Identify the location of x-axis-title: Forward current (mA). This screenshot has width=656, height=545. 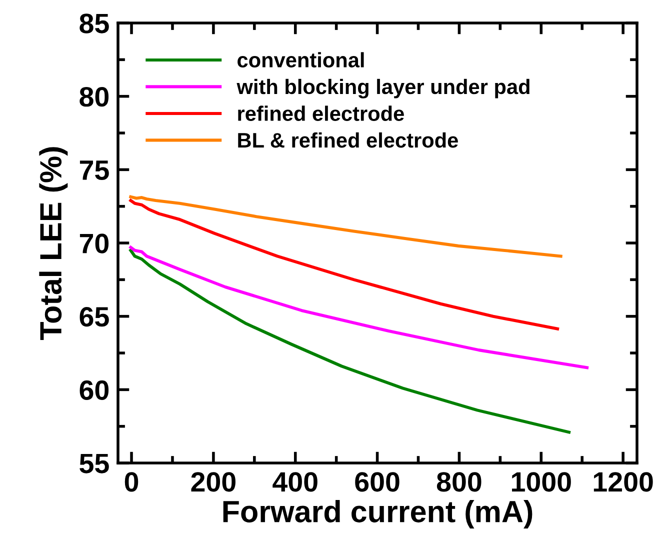
(377, 514).